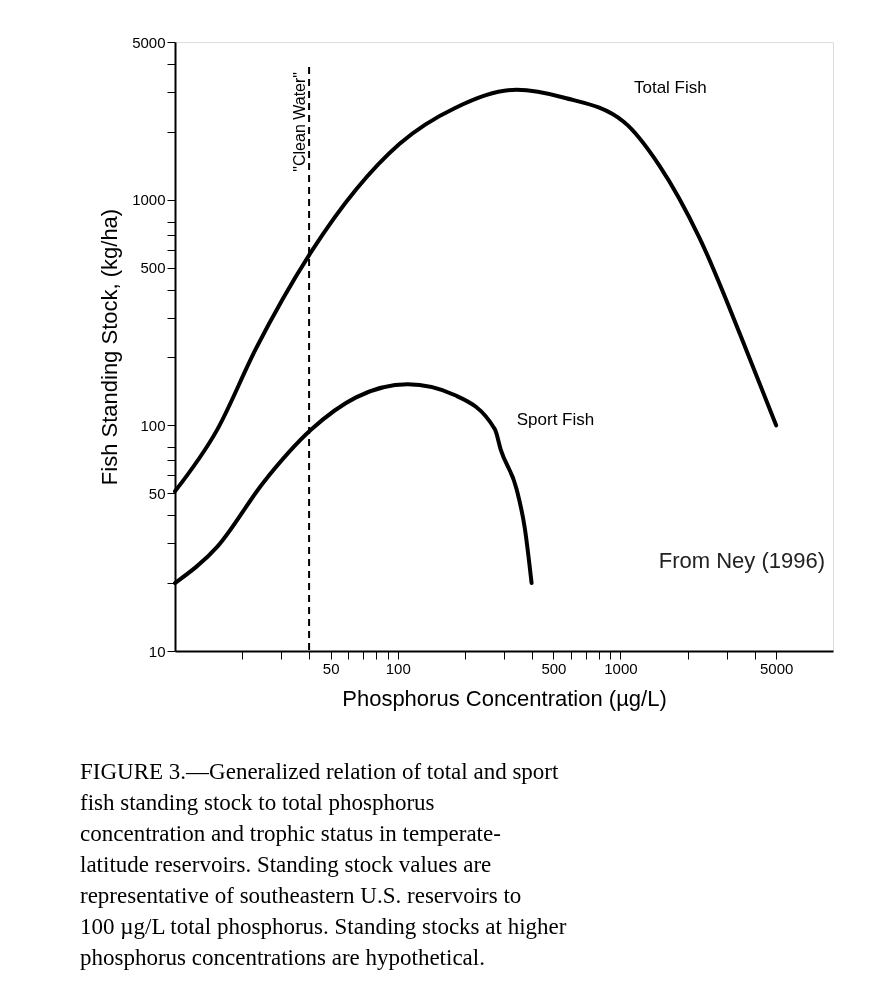 This screenshot has width=870, height=1008. Describe the element at coordinates (153, 268) in the screenshot. I see `y-tick-label: 500` at that location.